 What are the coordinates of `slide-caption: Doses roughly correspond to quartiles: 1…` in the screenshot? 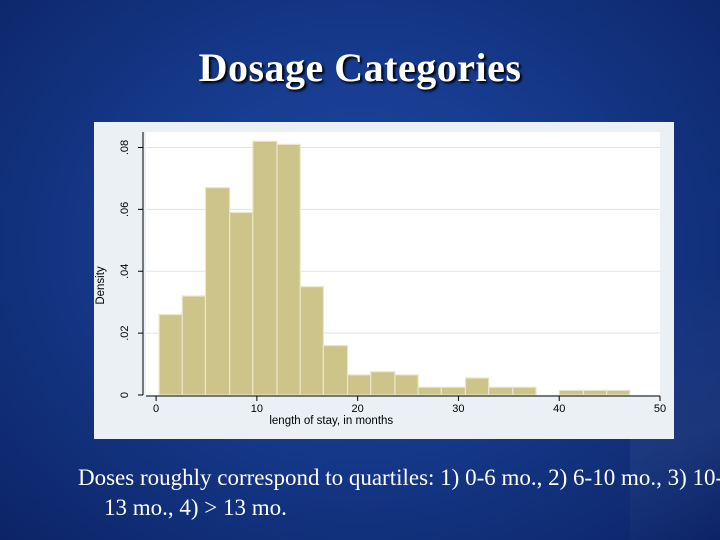 It's located at (399, 492).